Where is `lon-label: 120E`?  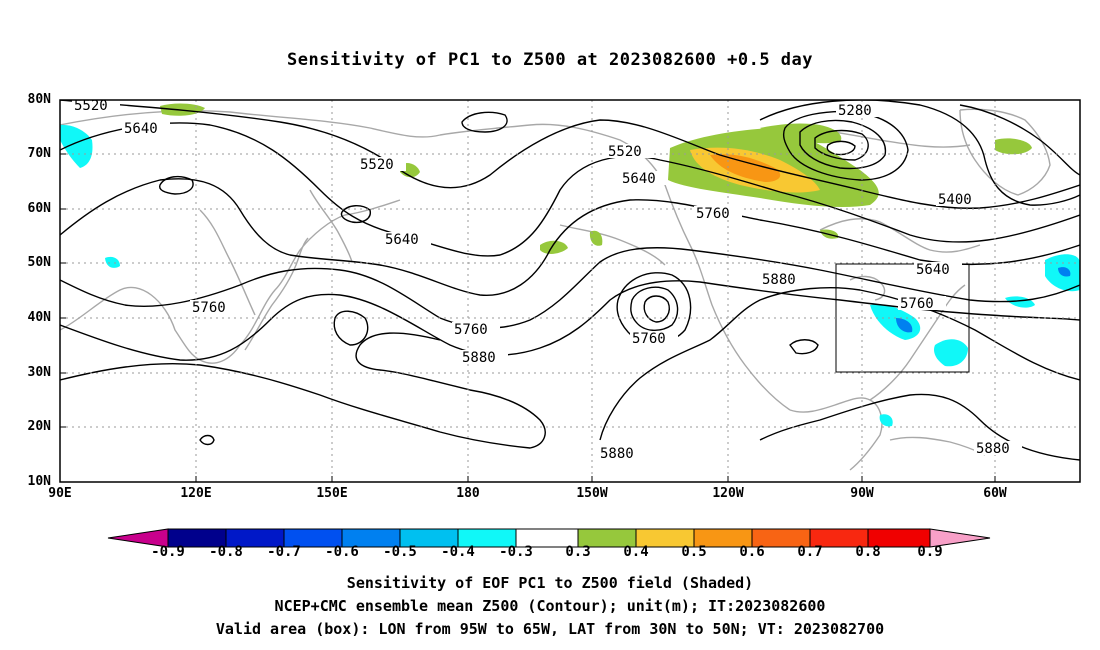
lon-label: 120E is located at coordinates (196, 493).